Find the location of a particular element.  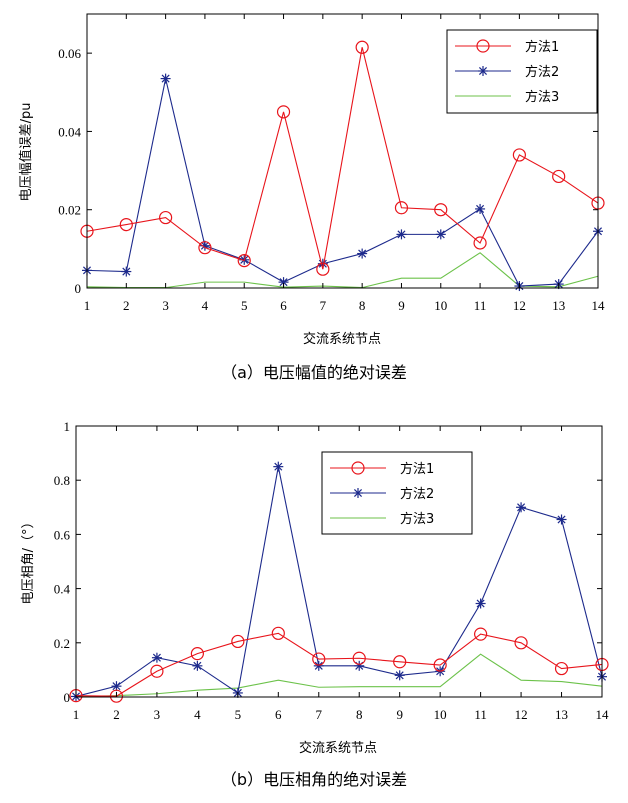

caption-a: （a）电压幅值的绝对误差 is located at coordinates (314, 372).